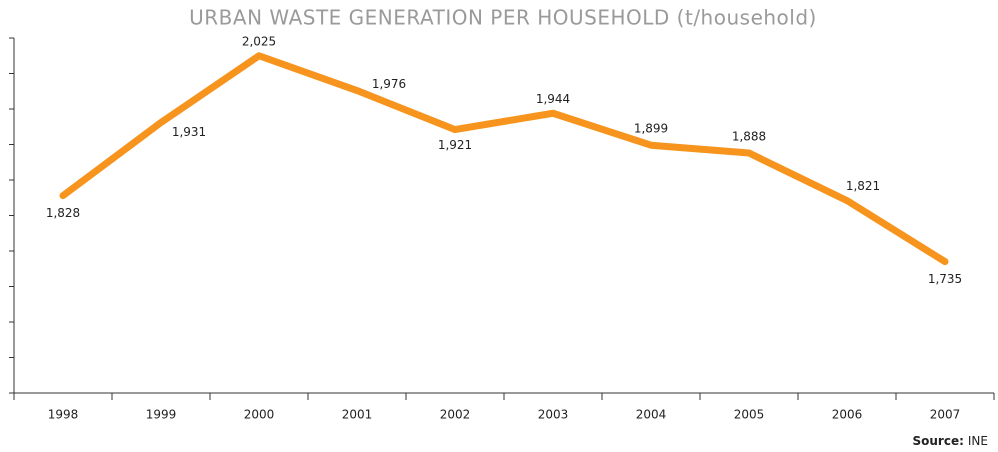 This screenshot has height=452, width=998. What do you see at coordinates (749, 137) in the screenshot?
I see `data-label: 1,888` at bounding box center [749, 137].